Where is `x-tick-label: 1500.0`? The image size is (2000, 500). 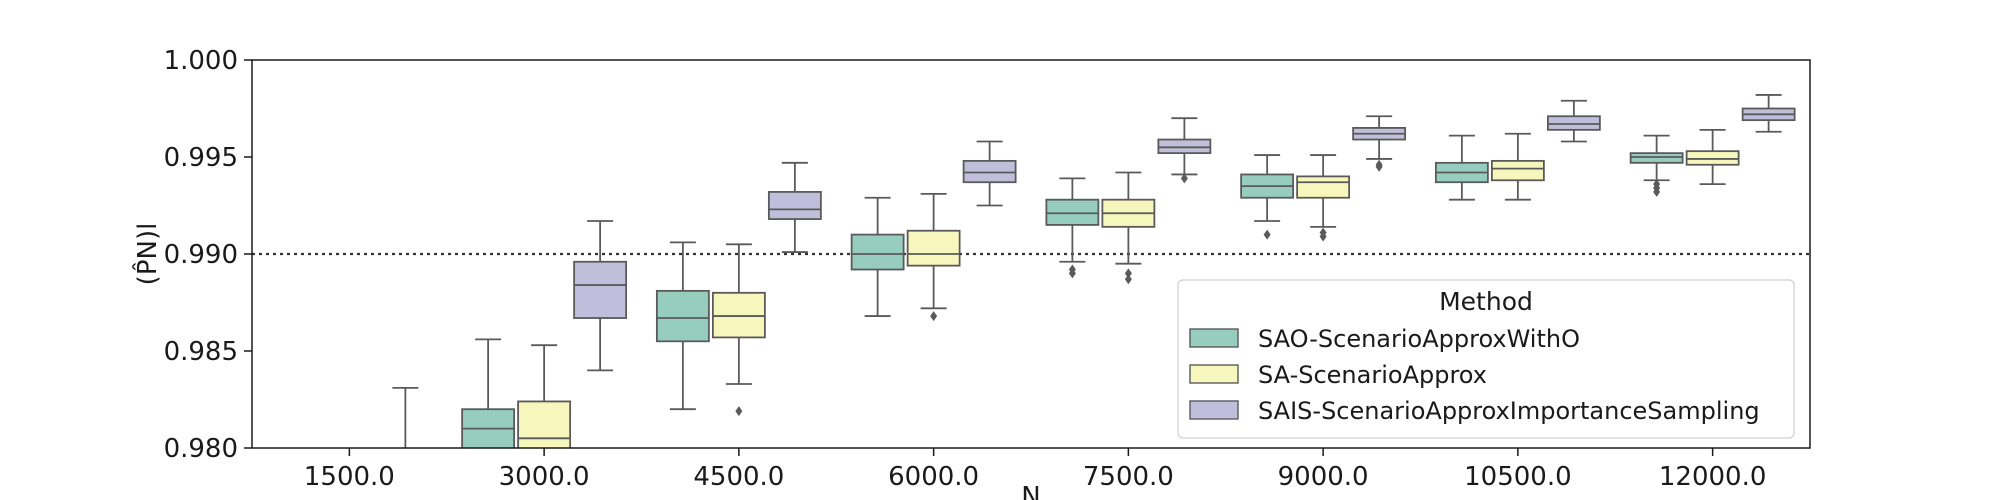
x-tick-label: 1500.0 is located at coordinates (349, 477).